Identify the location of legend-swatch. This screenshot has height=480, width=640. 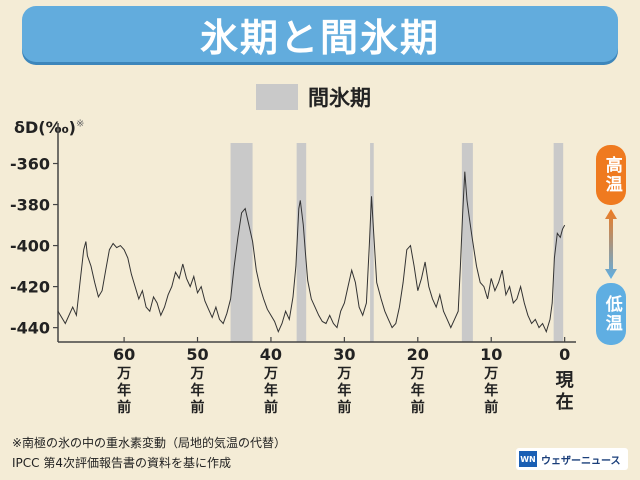
(277, 97).